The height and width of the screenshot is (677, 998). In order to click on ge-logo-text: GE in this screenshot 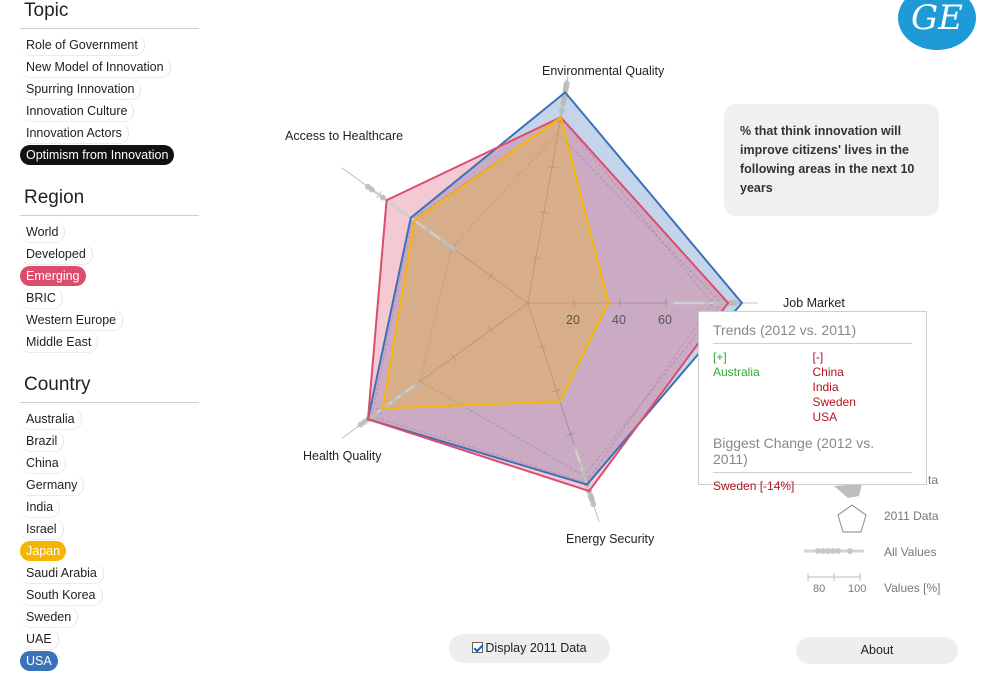, I will do `click(937, 19)`.